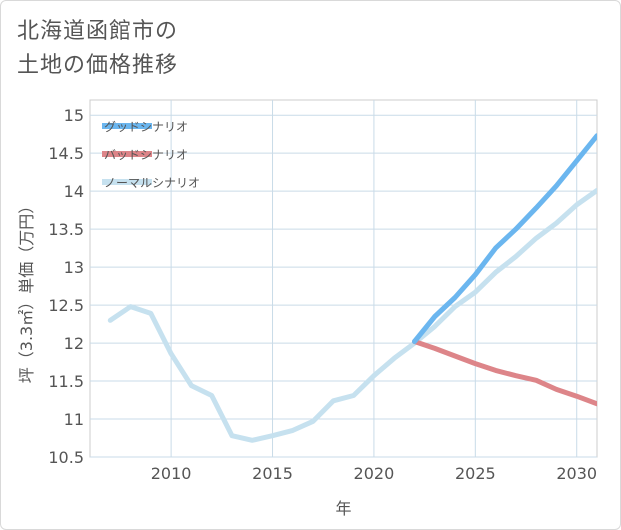  Describe the element at coordinates (152, 183) in the screenshot. I see `legend-label: ノーマルシナリオ` at that location.